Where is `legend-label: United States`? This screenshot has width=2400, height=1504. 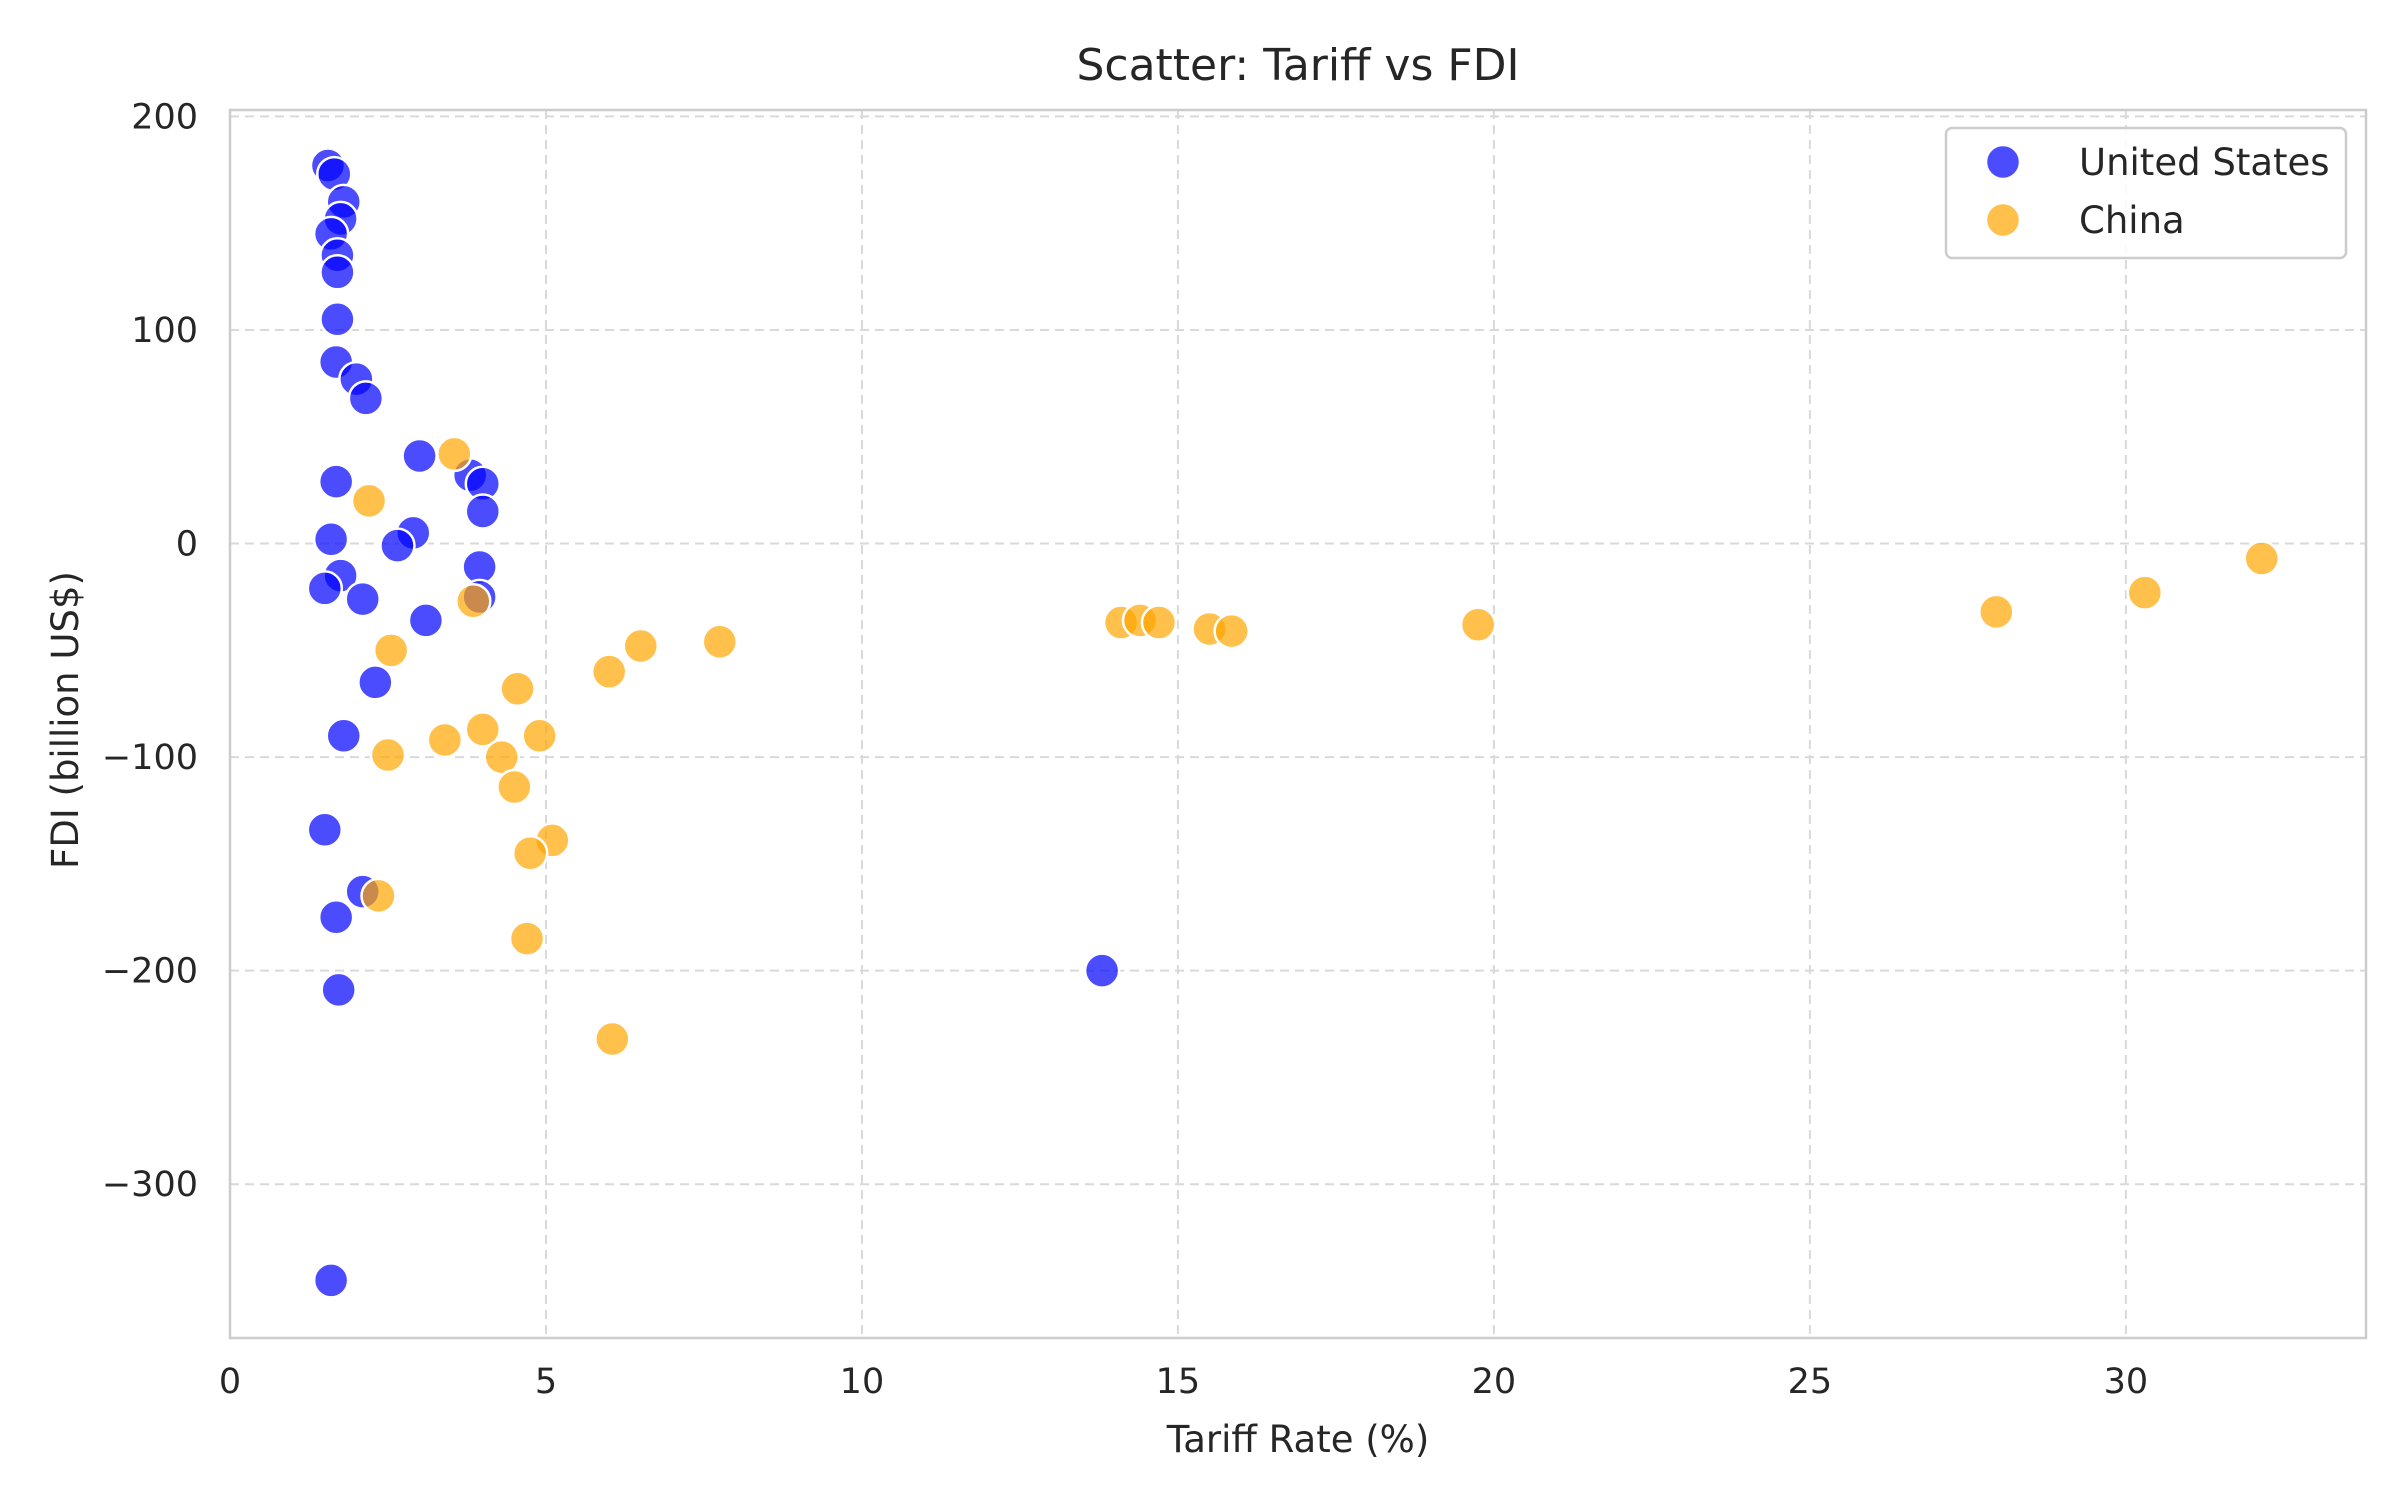 legend-label: United States is located at coordinates (2204, 162).